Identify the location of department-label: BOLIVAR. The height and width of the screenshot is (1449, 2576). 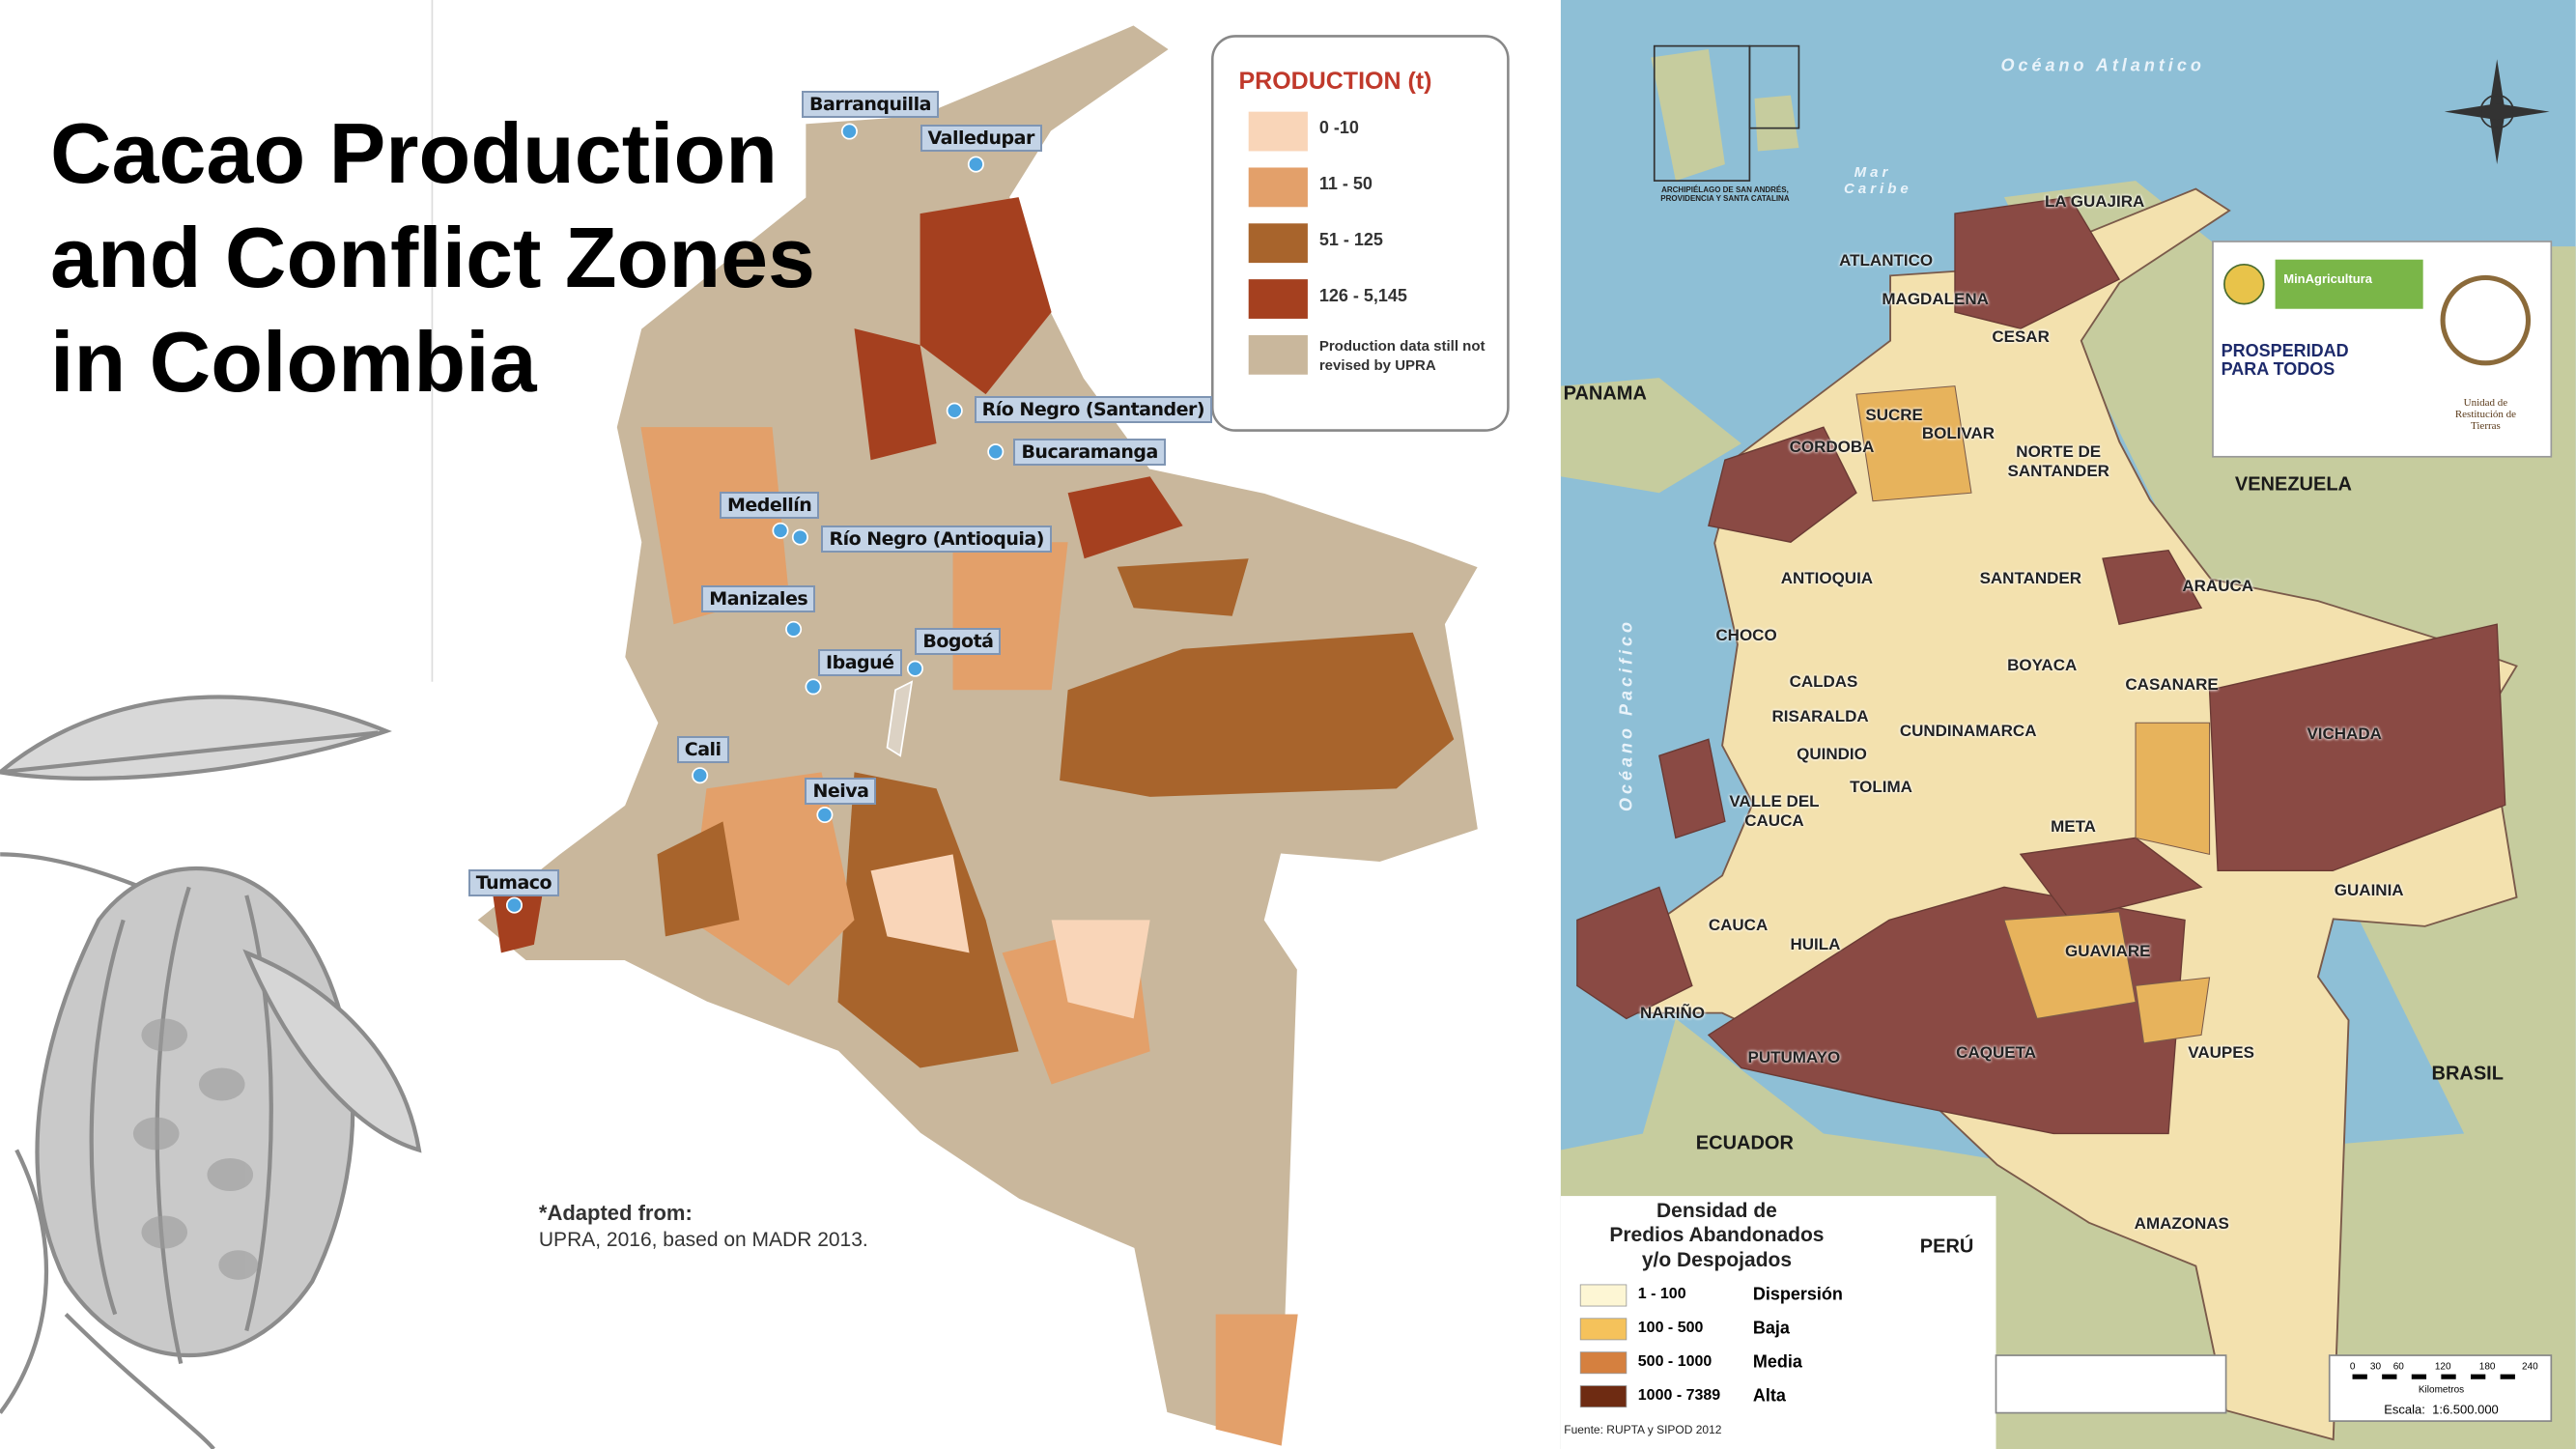
(1958, 433).